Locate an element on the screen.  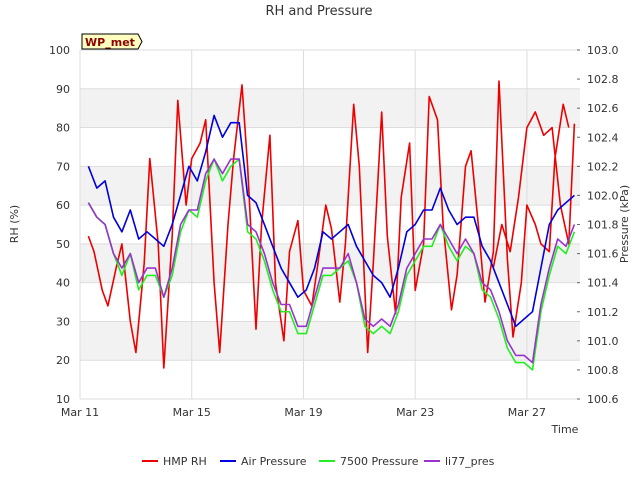
x-tick-label: Mar 11 is located at coordinates (80, 412).